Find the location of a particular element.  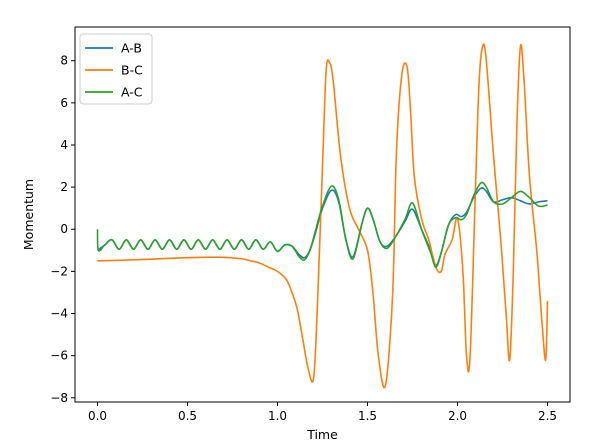

y-tick-label: 4 is located at coordinates (64, 145).